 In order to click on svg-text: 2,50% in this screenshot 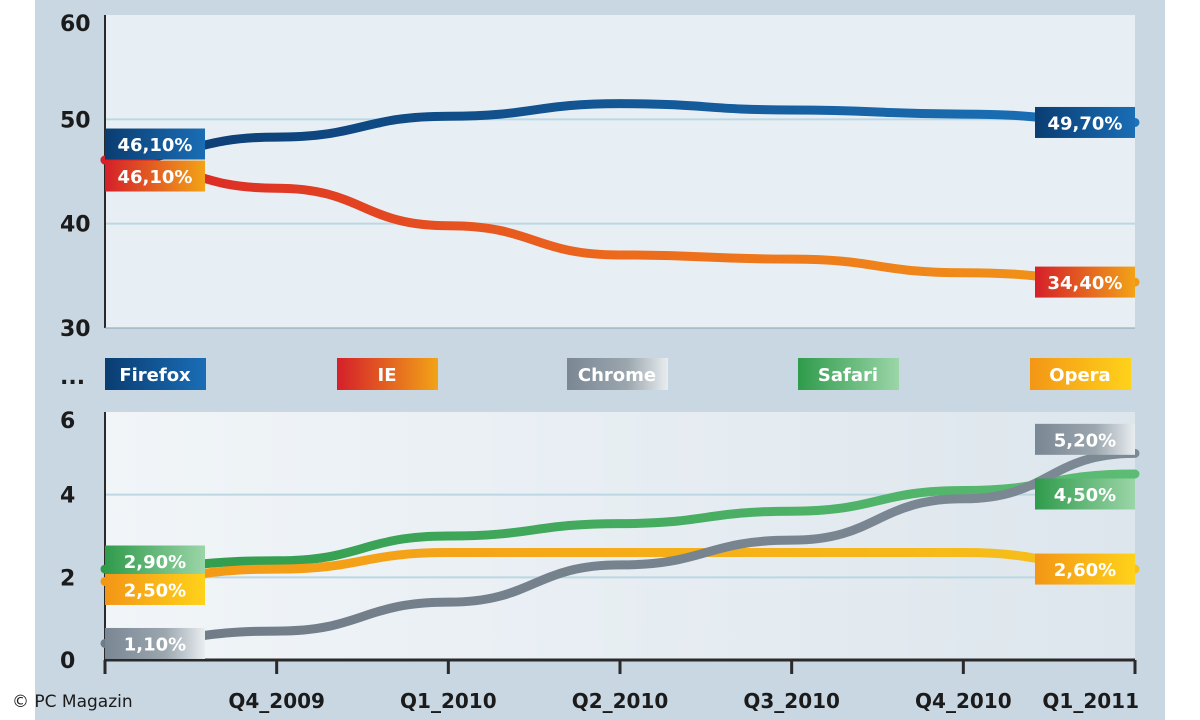, I will do `click(155, 590)`.